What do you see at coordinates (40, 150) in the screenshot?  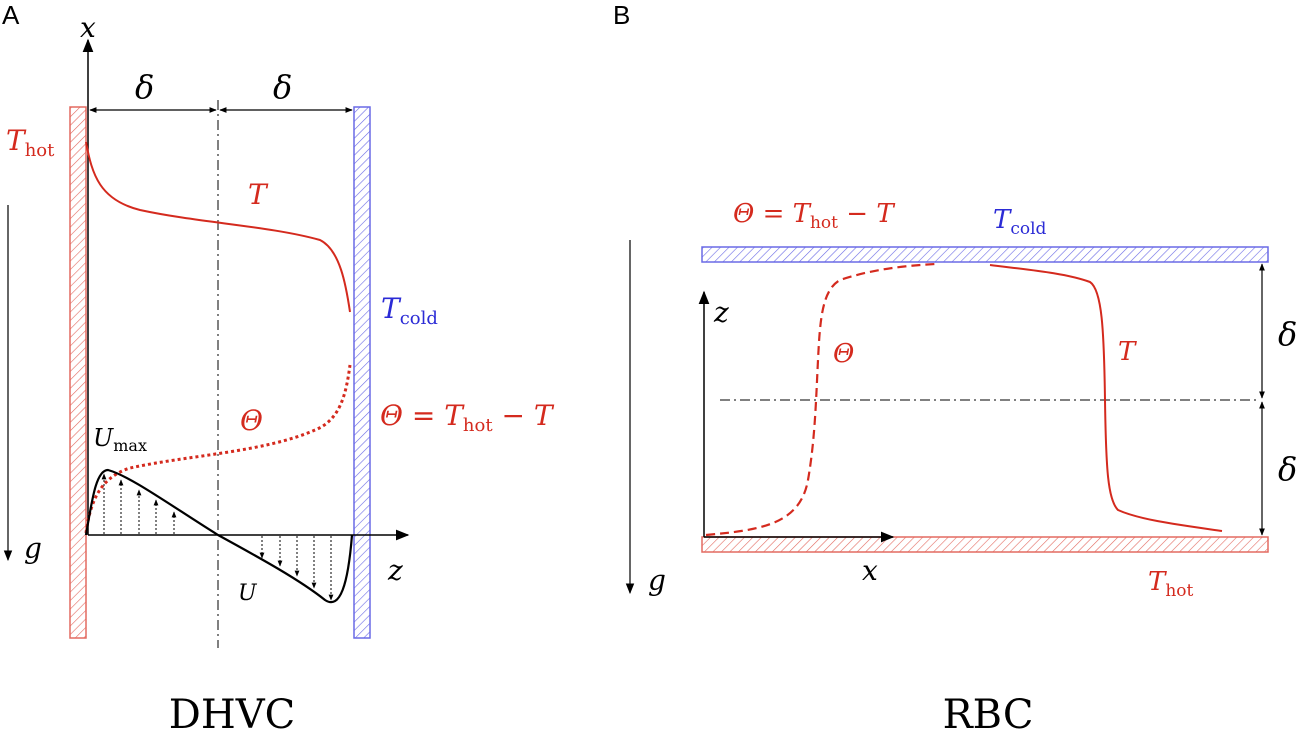 I see `hot-wall-subscript: hot` at bounding box center [40, 150].